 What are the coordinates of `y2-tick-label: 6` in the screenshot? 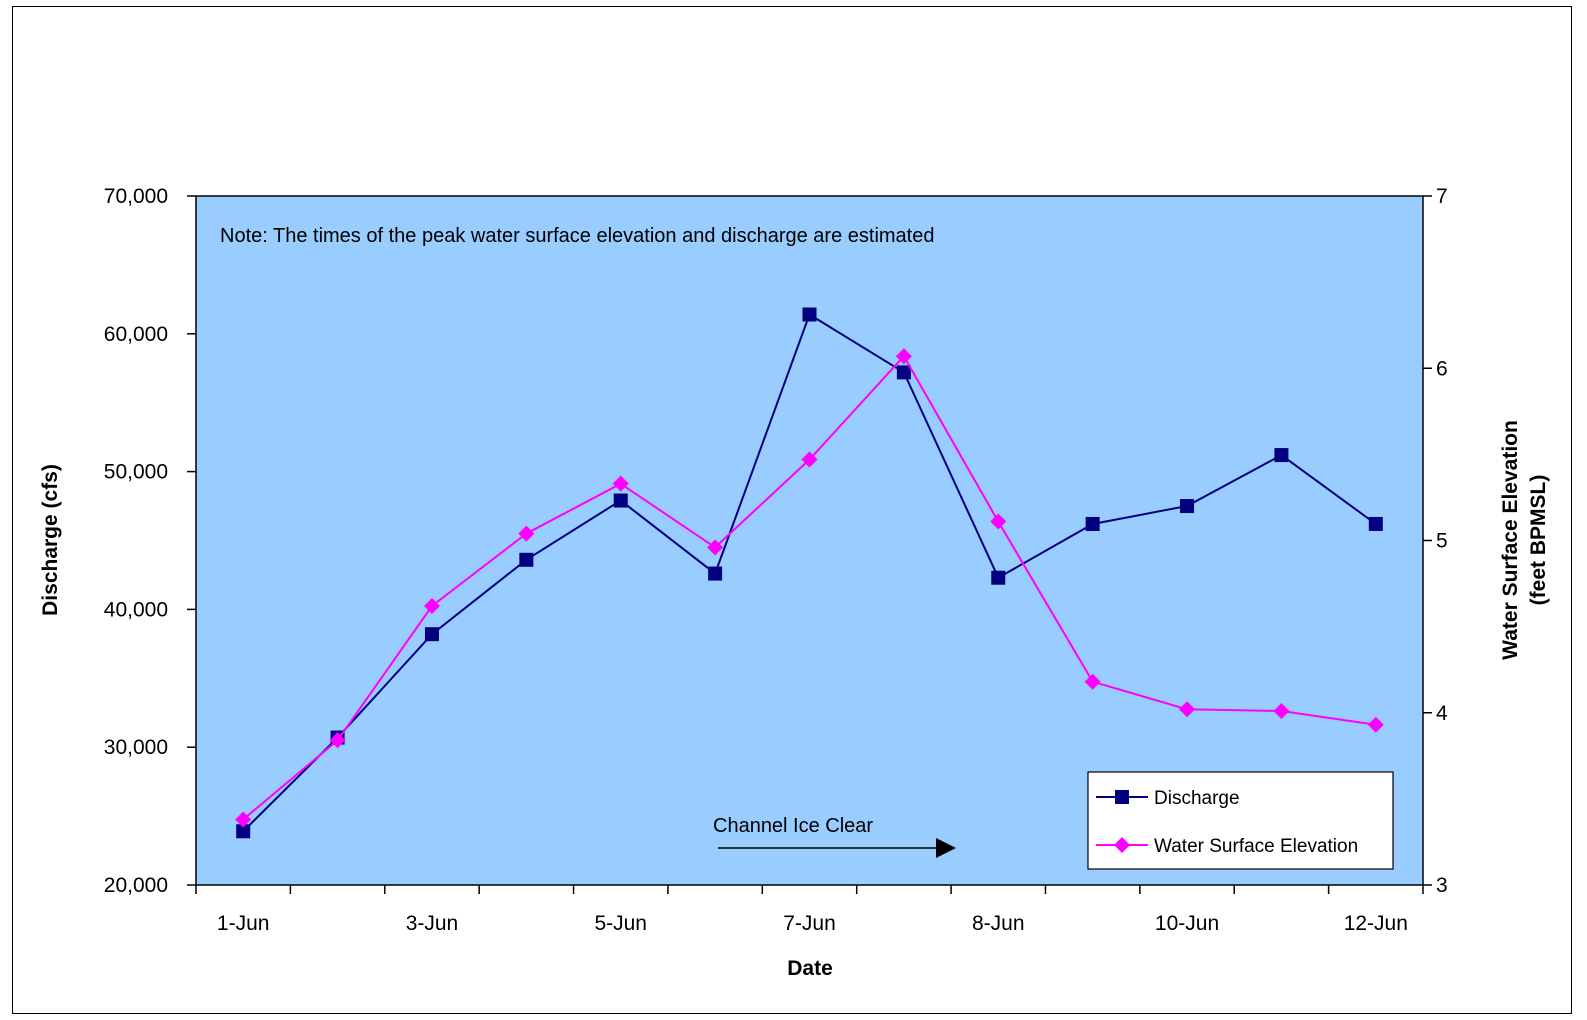 It's located at (1442, 368).